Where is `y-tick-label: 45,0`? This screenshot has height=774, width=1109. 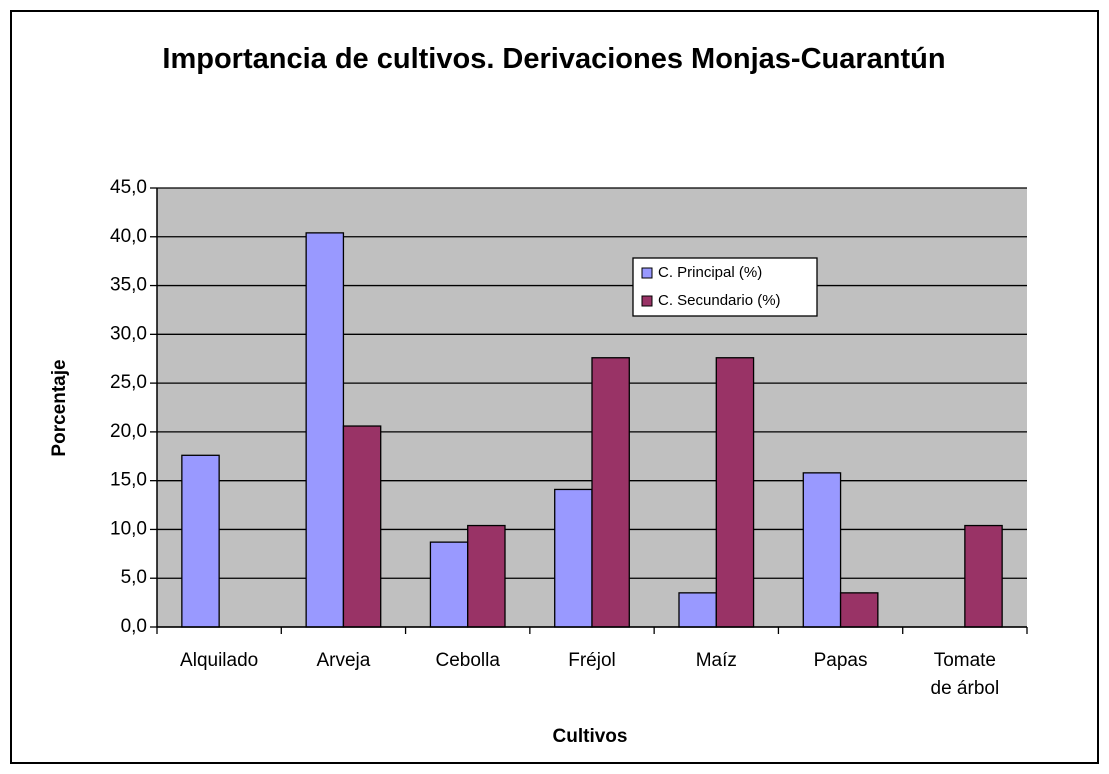 y-tick-label: 45,0 is located at coordinates (128, 187).